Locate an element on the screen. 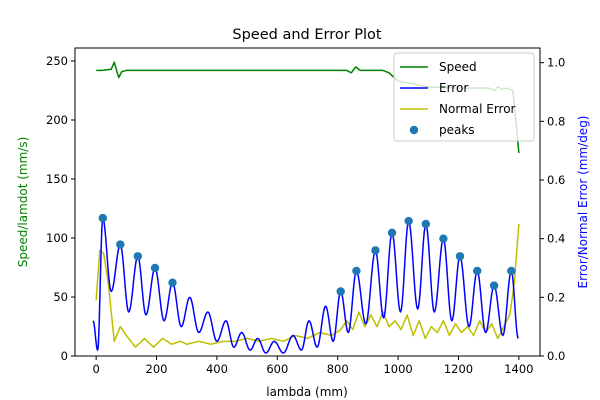  legend: Speed Error Normal Error peaks is located at coordinates (464, 97).